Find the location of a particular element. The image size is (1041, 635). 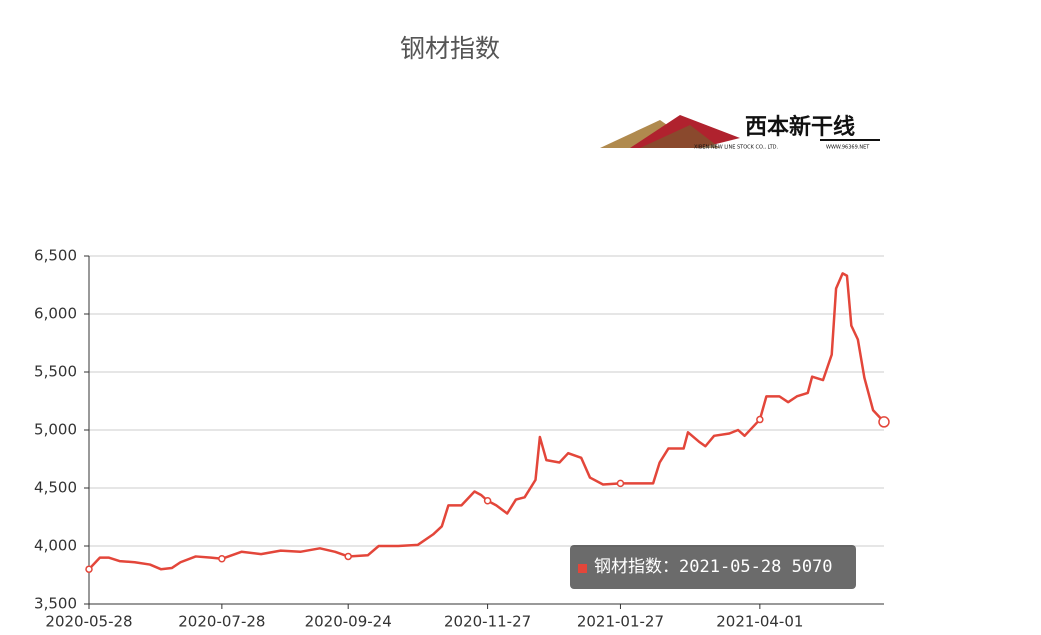

logo-url: WWW.96369.NET is located at coordinates (848, 148).